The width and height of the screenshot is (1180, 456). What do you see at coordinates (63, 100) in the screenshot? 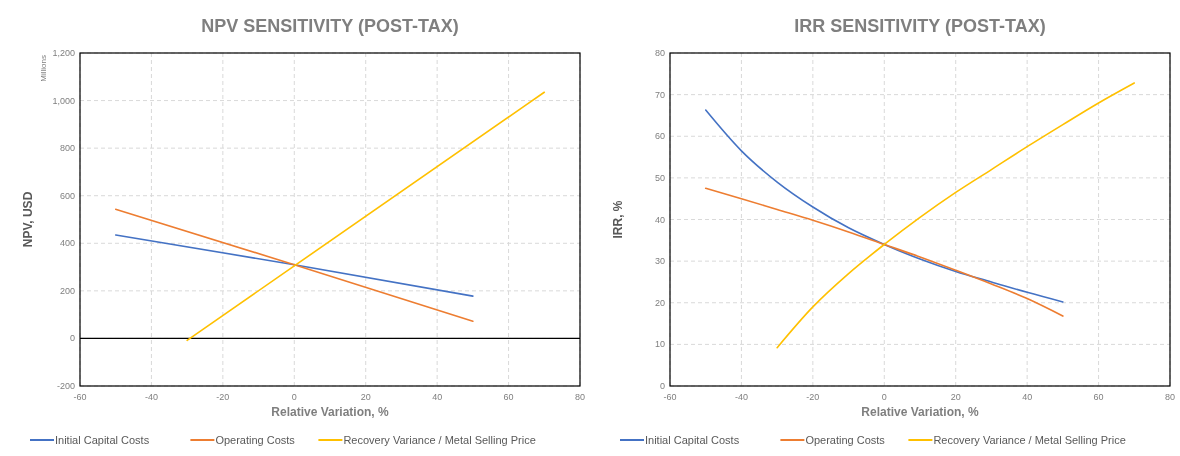
I see `y-tick-label: 1,000` at bounding box center [63, 100].